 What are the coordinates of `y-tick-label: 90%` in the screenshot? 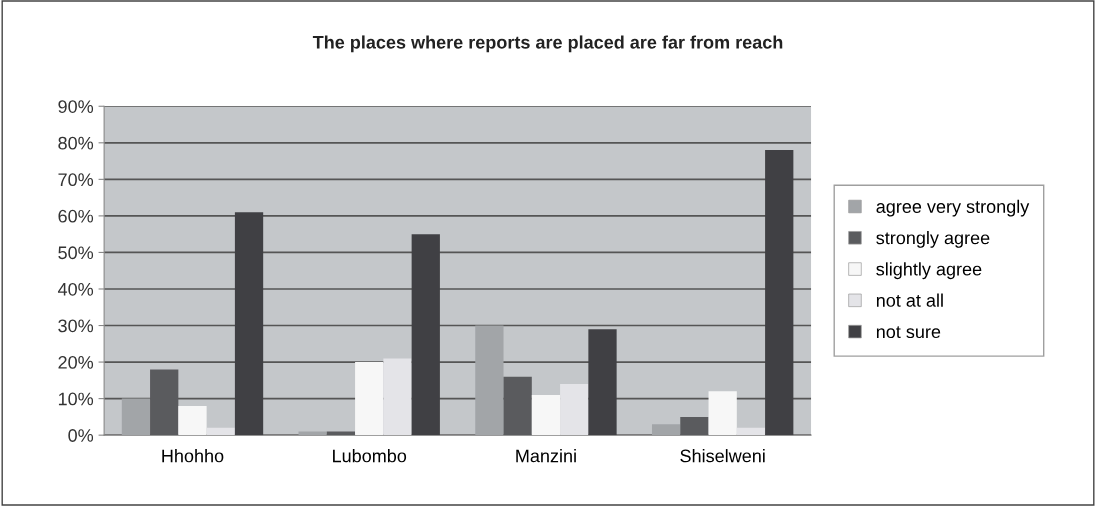 It's located at (76, 106).